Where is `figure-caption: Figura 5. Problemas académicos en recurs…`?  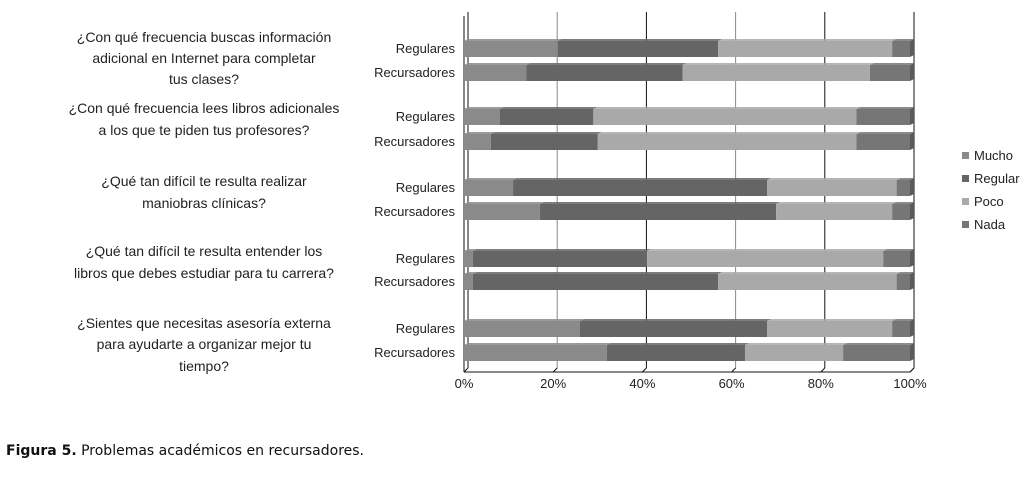
figure-caption: Figura 5. Problemas académicos en recurs… is located at coordinates (185, 451).